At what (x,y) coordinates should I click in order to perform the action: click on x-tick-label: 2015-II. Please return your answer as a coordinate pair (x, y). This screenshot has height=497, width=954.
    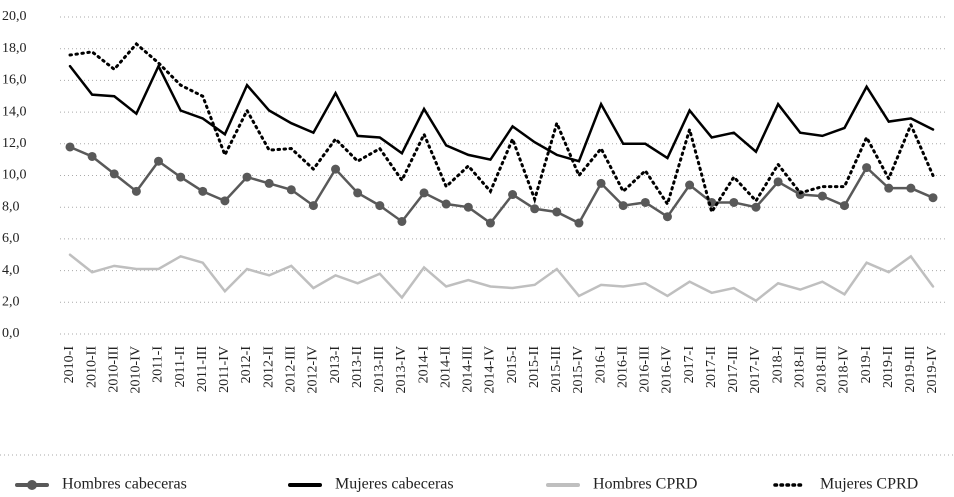
    Looking at the image, I should click on (534, 367).